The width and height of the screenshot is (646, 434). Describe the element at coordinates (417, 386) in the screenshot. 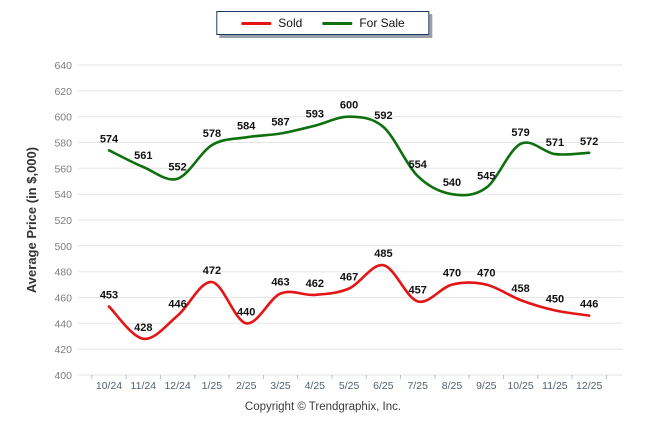

I see `svg-text: 7/25` at that location.